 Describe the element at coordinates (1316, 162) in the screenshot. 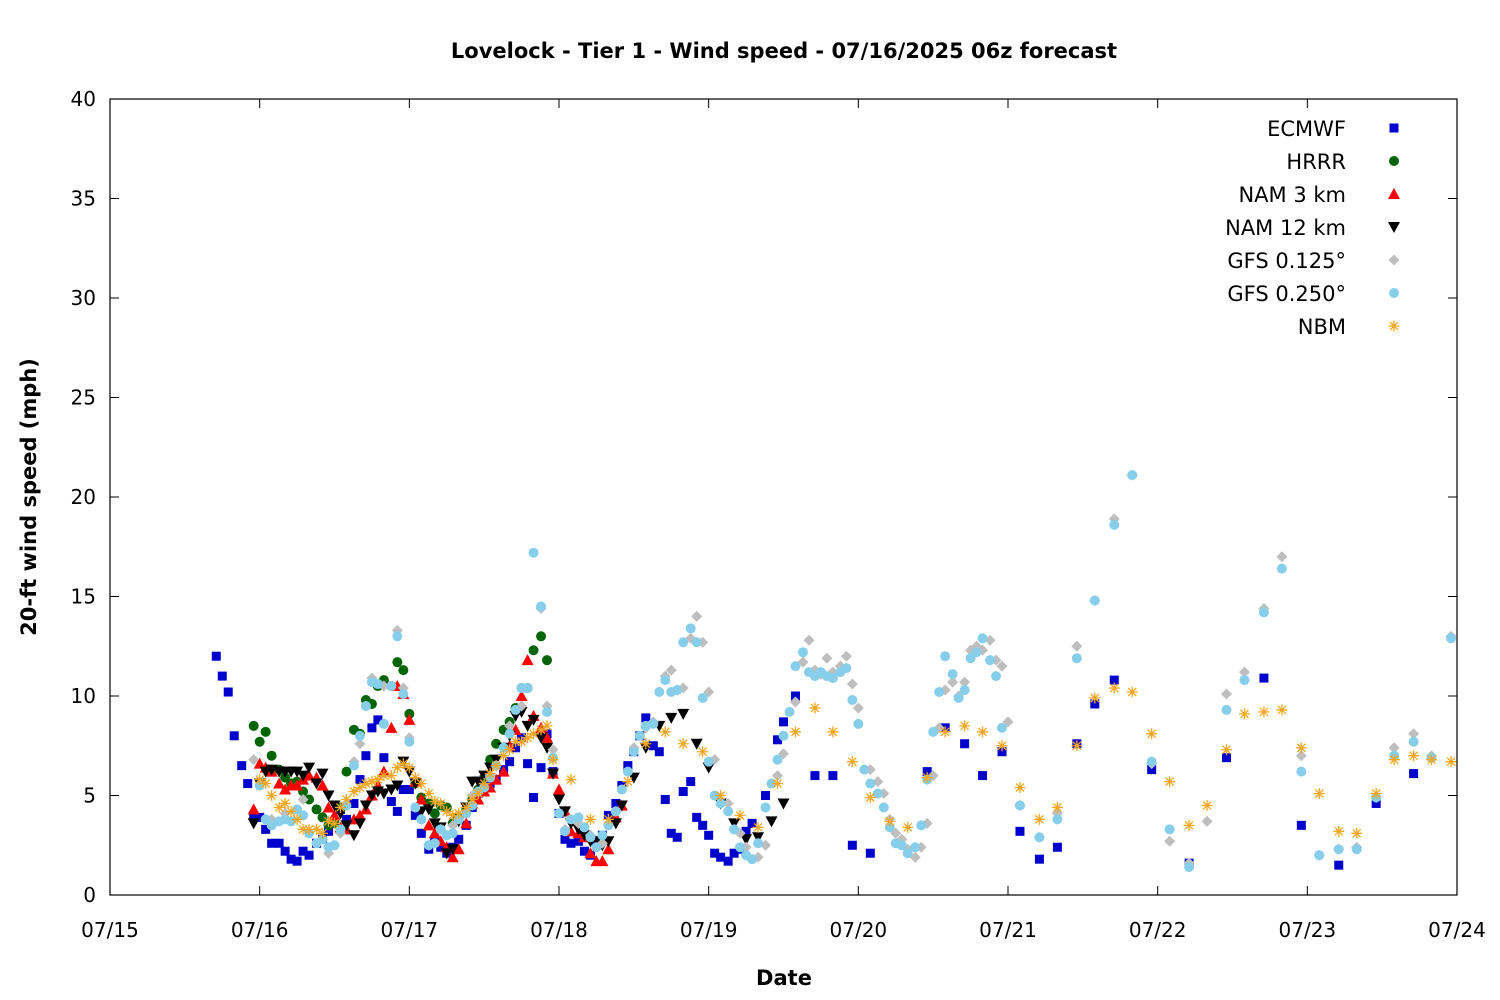

I see `legend-label-hrrr: HRRR` at that location.